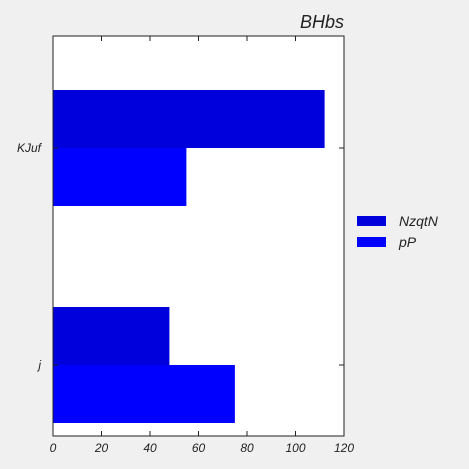  Describe the element at coordinates (111, 336) in the screenshot. I see `bar-NzqtN-j` at that location.